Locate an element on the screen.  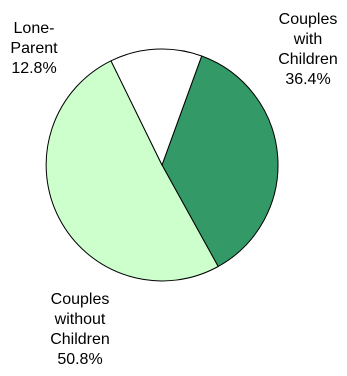
slice-name-line: Parent is located at coordinates (34, 48).